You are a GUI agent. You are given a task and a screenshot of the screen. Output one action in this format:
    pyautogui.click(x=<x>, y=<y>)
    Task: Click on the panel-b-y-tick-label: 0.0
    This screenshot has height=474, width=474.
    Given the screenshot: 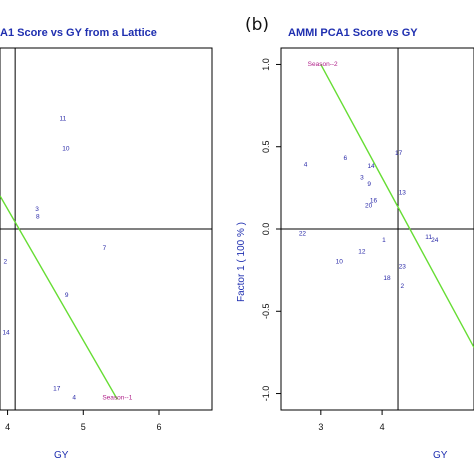 What is the action you would take?
    pyautogui.click(x=266, y=229)
    